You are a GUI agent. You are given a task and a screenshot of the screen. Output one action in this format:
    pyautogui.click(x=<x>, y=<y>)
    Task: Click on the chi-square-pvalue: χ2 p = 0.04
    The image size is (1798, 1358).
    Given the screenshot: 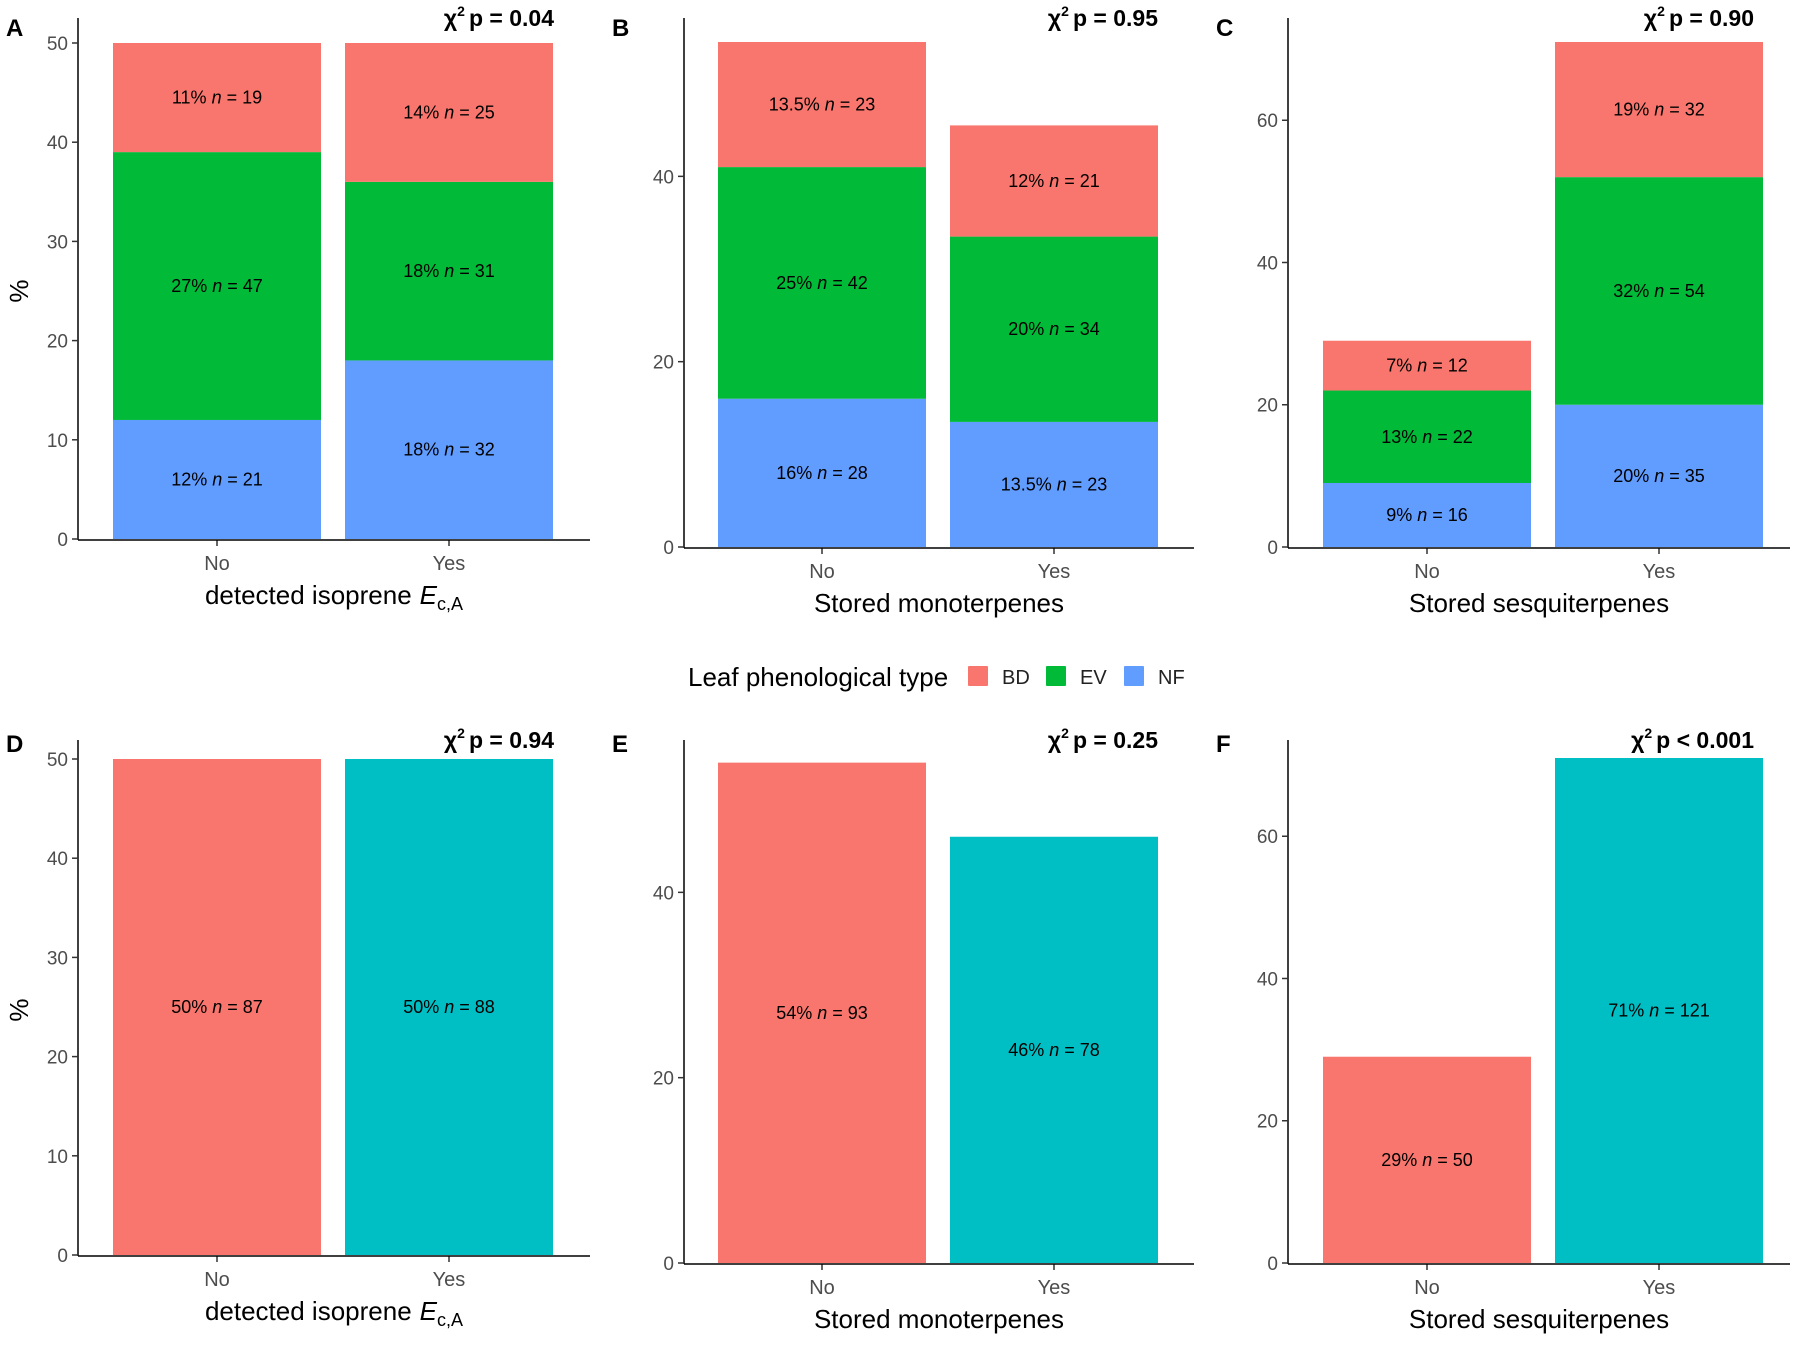 What is the action you would take?
    pyautogui.click(x=499, y=17)
    